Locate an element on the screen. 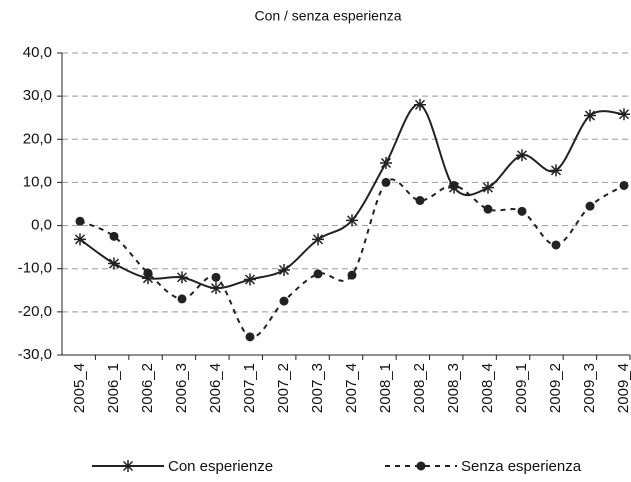 The width and height of the screenshot is (631, 482). x-tick-label: 2006_3 is located at coordinates (181, 388).